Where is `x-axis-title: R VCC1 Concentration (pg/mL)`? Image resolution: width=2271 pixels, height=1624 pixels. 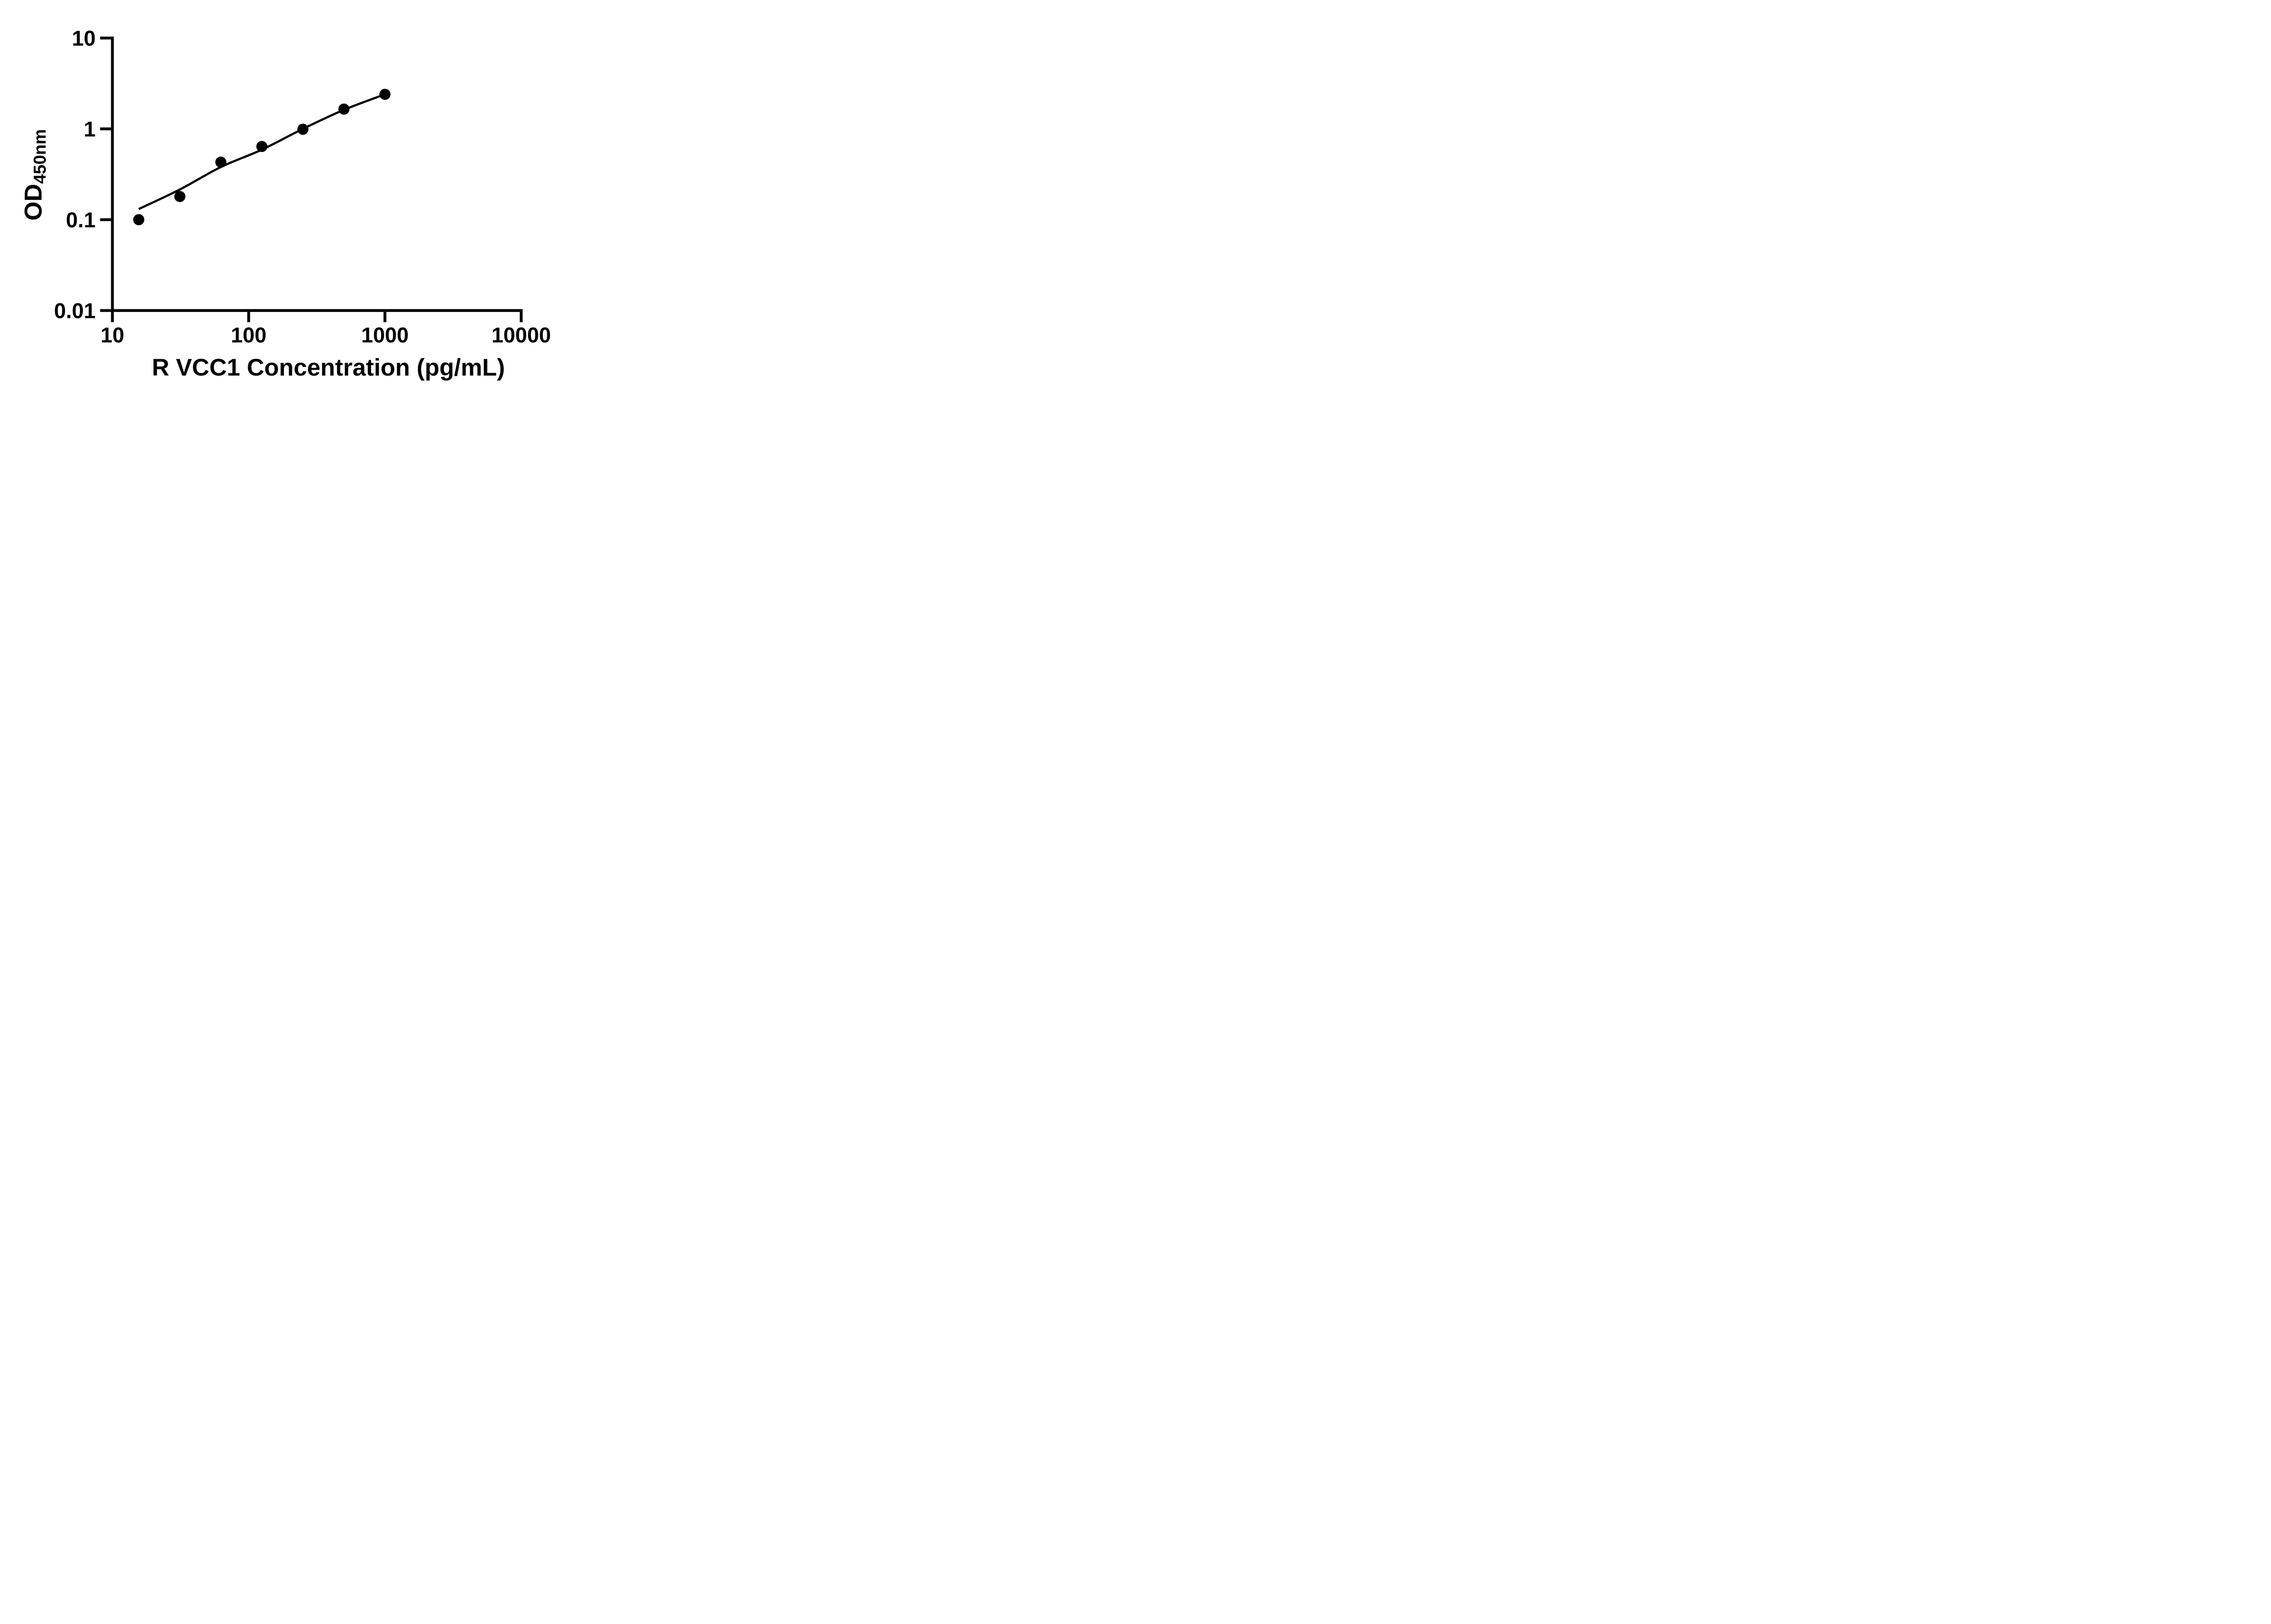
x-axis-title: R VCC1 Concentration (pg/mL) is located at coordinates (328, 367).